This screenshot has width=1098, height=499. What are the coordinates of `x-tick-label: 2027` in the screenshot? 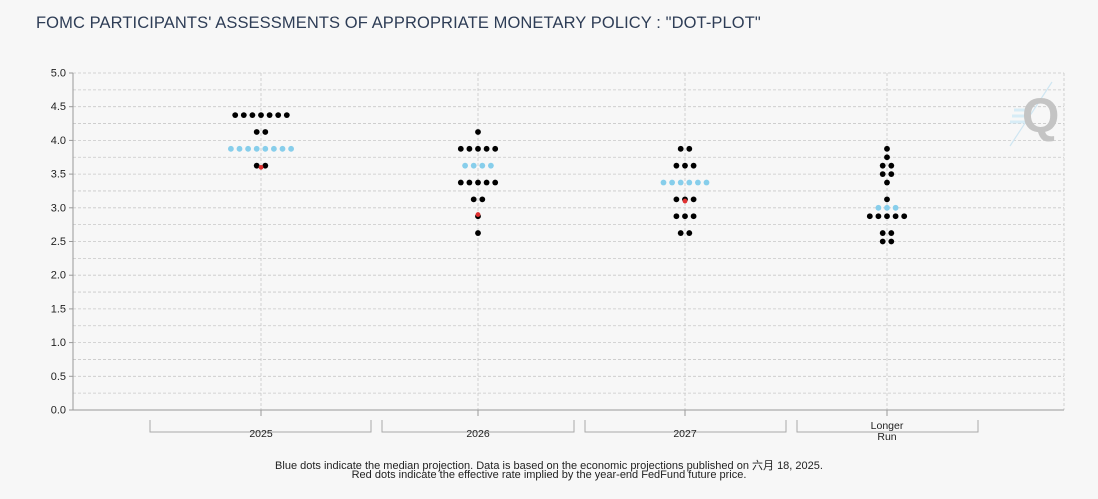 It's located at (685, 434).